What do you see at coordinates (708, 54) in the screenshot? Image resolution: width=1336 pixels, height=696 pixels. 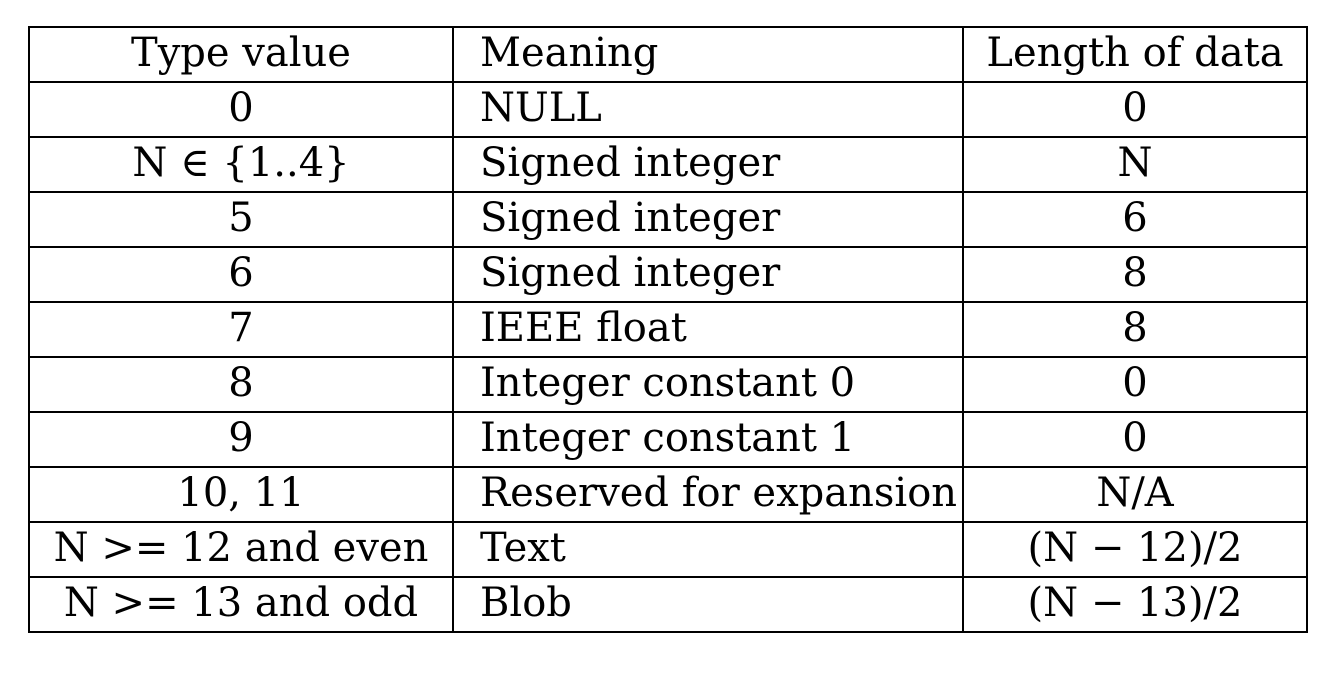 I see `header-meaning: Meaning` at bounding box center [708, 54].